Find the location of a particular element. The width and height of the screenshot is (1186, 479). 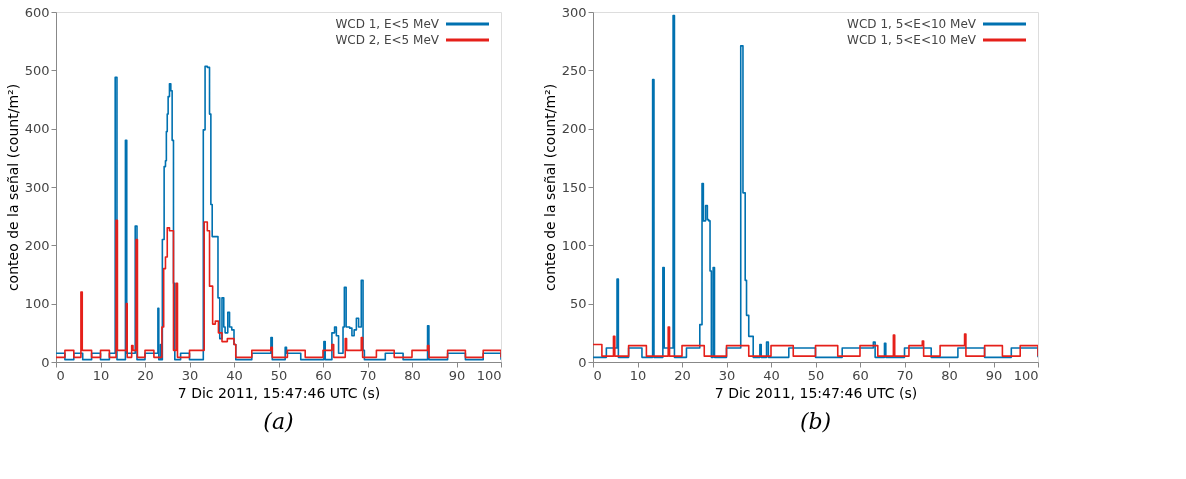

y-tick-label: 150 is located at coordinates (574, 187).